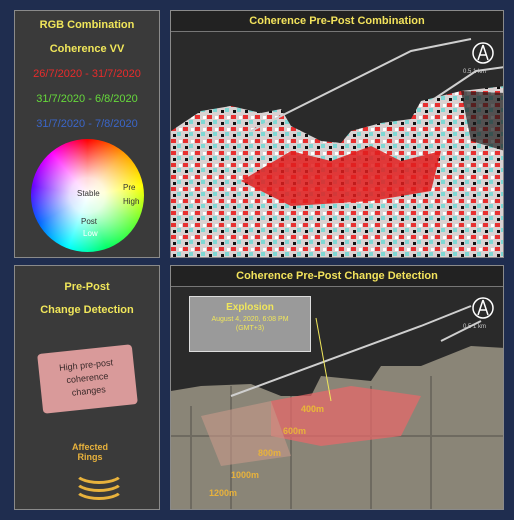  Describe the element at coordinates (87, 124) in the screenshot. I see `blue-date-range: 31/7/2020 - 7/8/2020` at that location.